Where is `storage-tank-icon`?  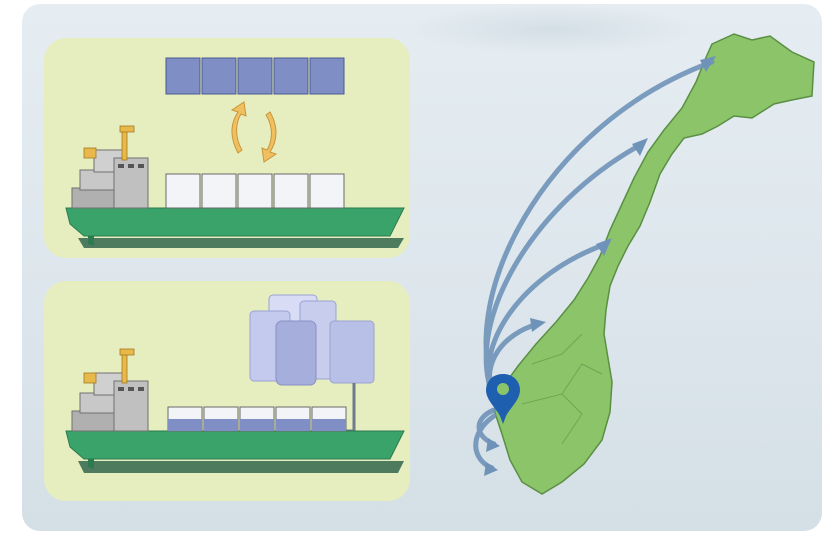
storage-tank-icon is located at coordinates (312, 340).